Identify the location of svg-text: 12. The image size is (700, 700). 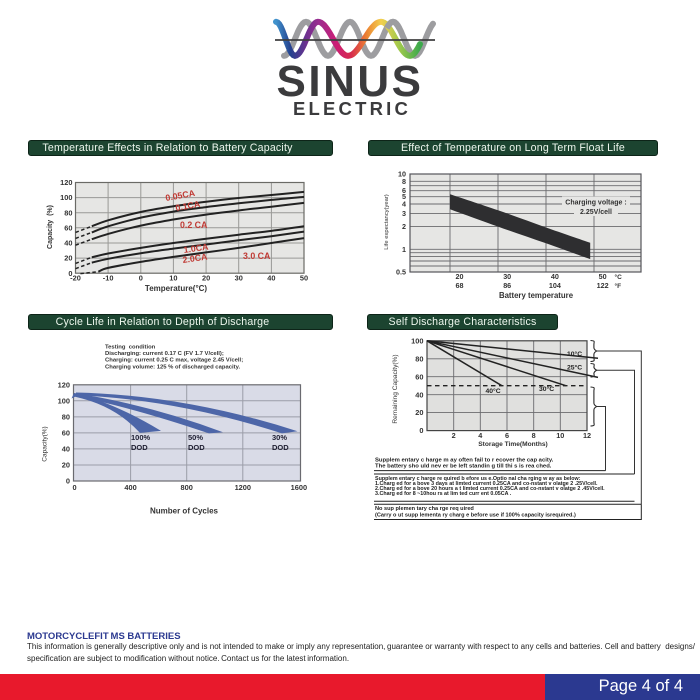
(587, 435).